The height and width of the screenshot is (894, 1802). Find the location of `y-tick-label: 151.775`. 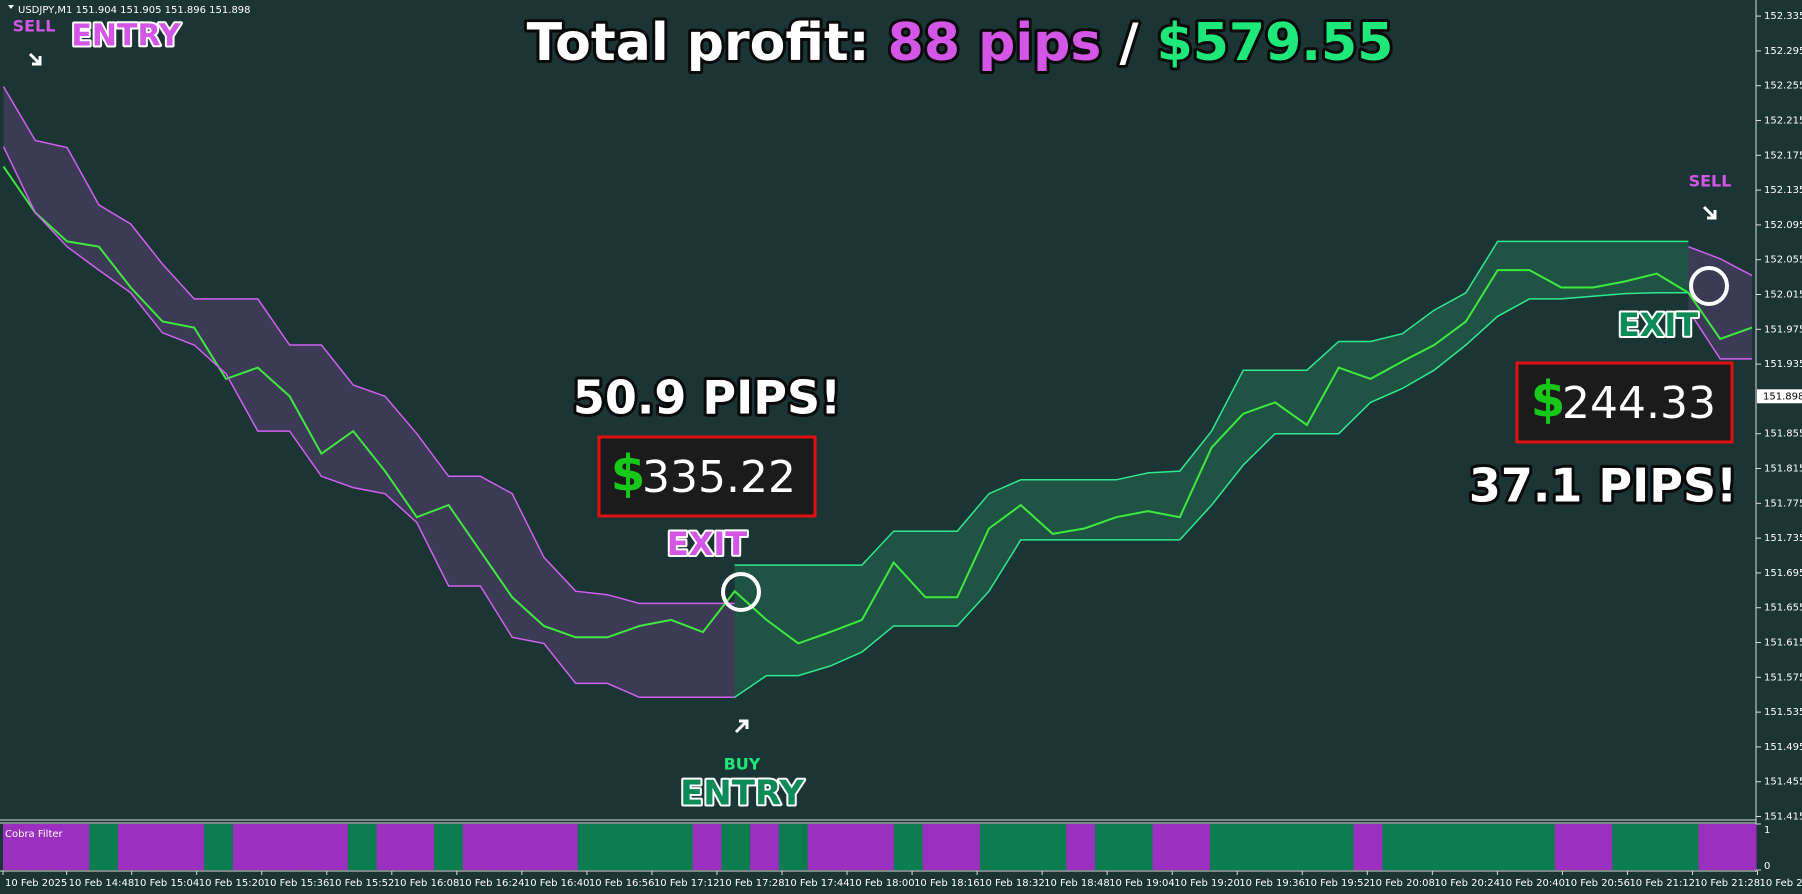

y-tick-label: 151.775 is located at coordinates (1783, 503).